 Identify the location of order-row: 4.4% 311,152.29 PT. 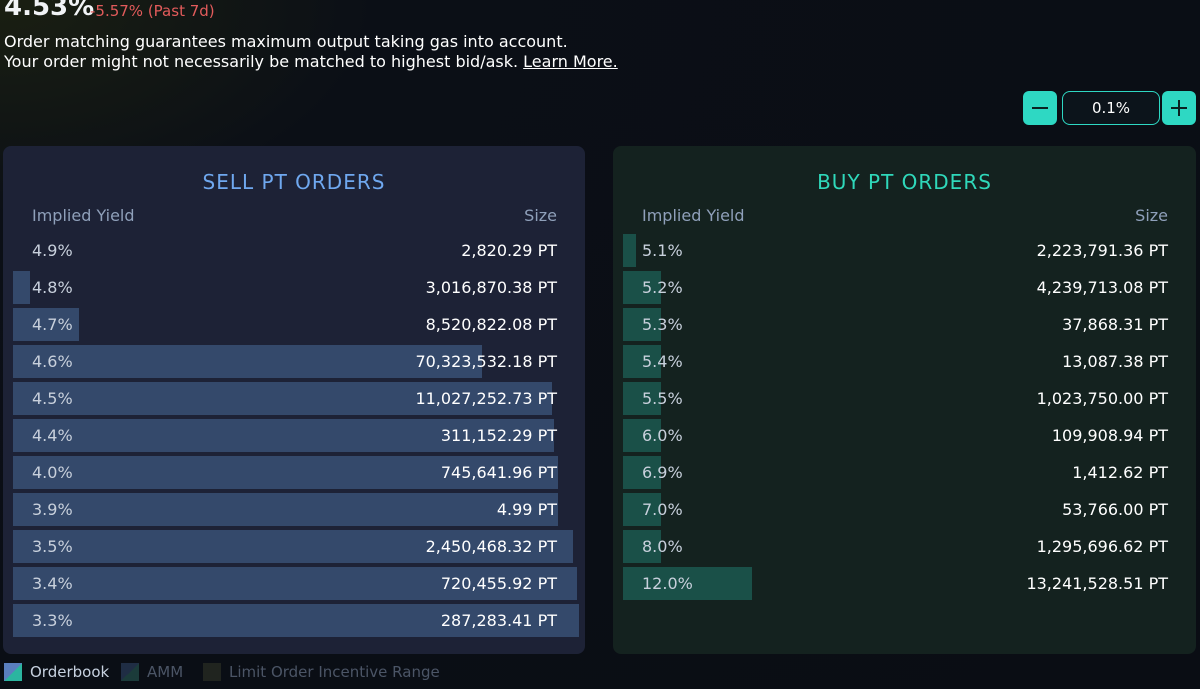
(294, 435).